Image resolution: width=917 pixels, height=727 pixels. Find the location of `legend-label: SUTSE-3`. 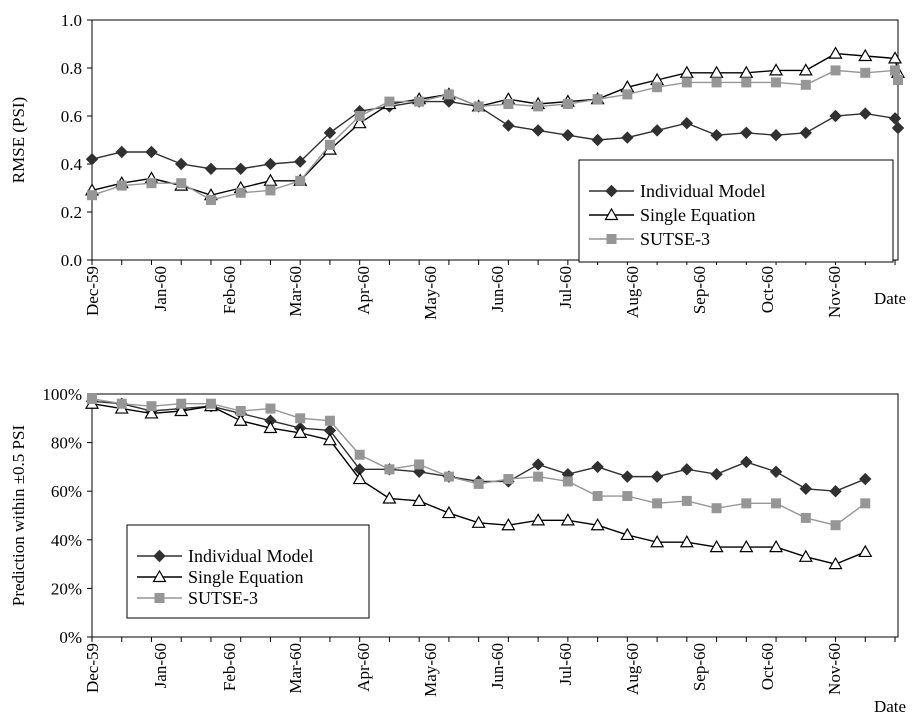

legend-label: SUTSE-3 is located at coordinates (223, 598).